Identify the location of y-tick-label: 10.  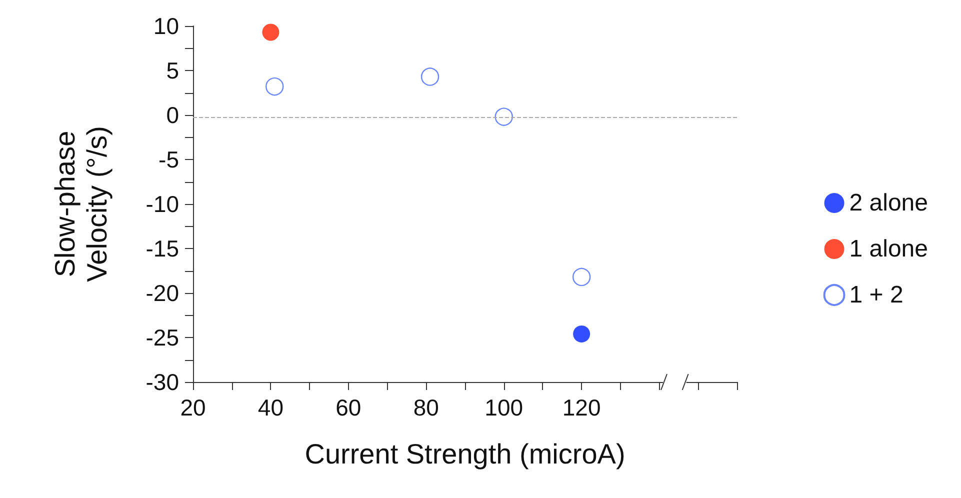
(166, 26).